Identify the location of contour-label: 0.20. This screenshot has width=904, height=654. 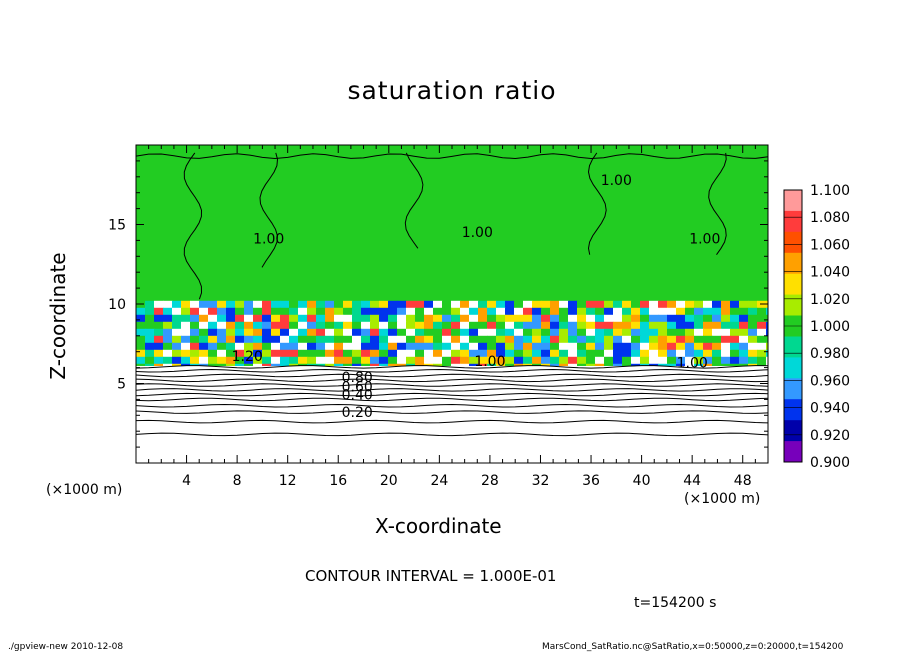
(357, 413).